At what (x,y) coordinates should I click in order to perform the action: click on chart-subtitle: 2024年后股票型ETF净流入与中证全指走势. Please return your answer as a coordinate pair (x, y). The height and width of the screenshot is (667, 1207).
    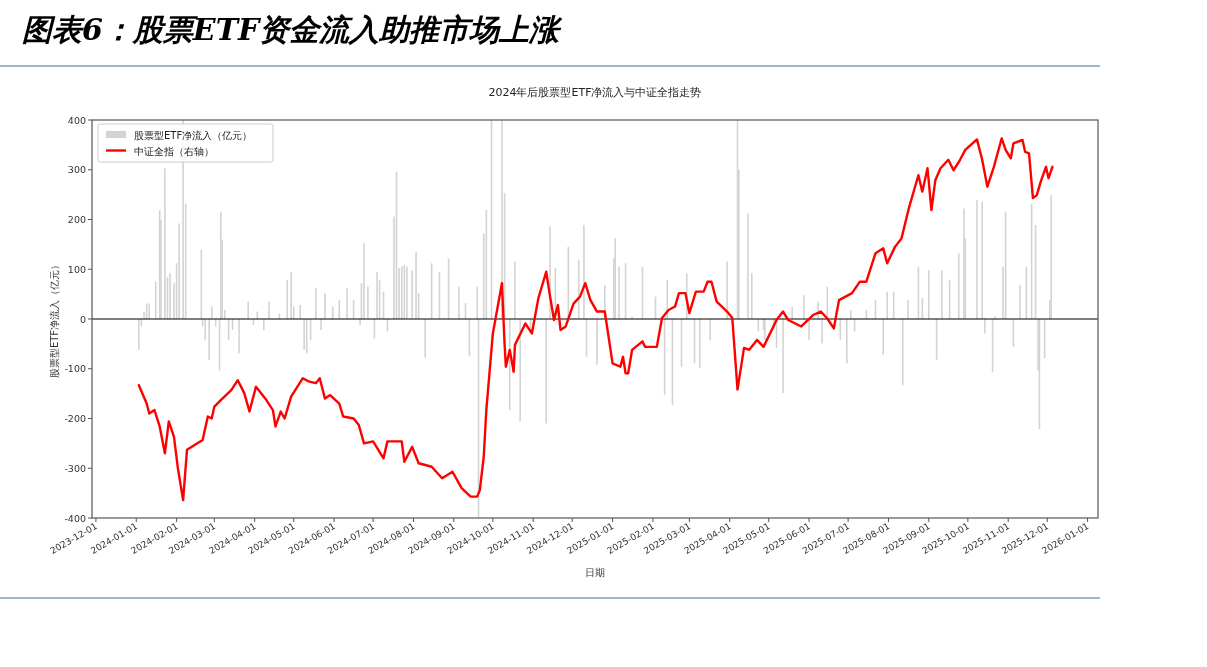
    Looking at the image, I should click on (595, 92).